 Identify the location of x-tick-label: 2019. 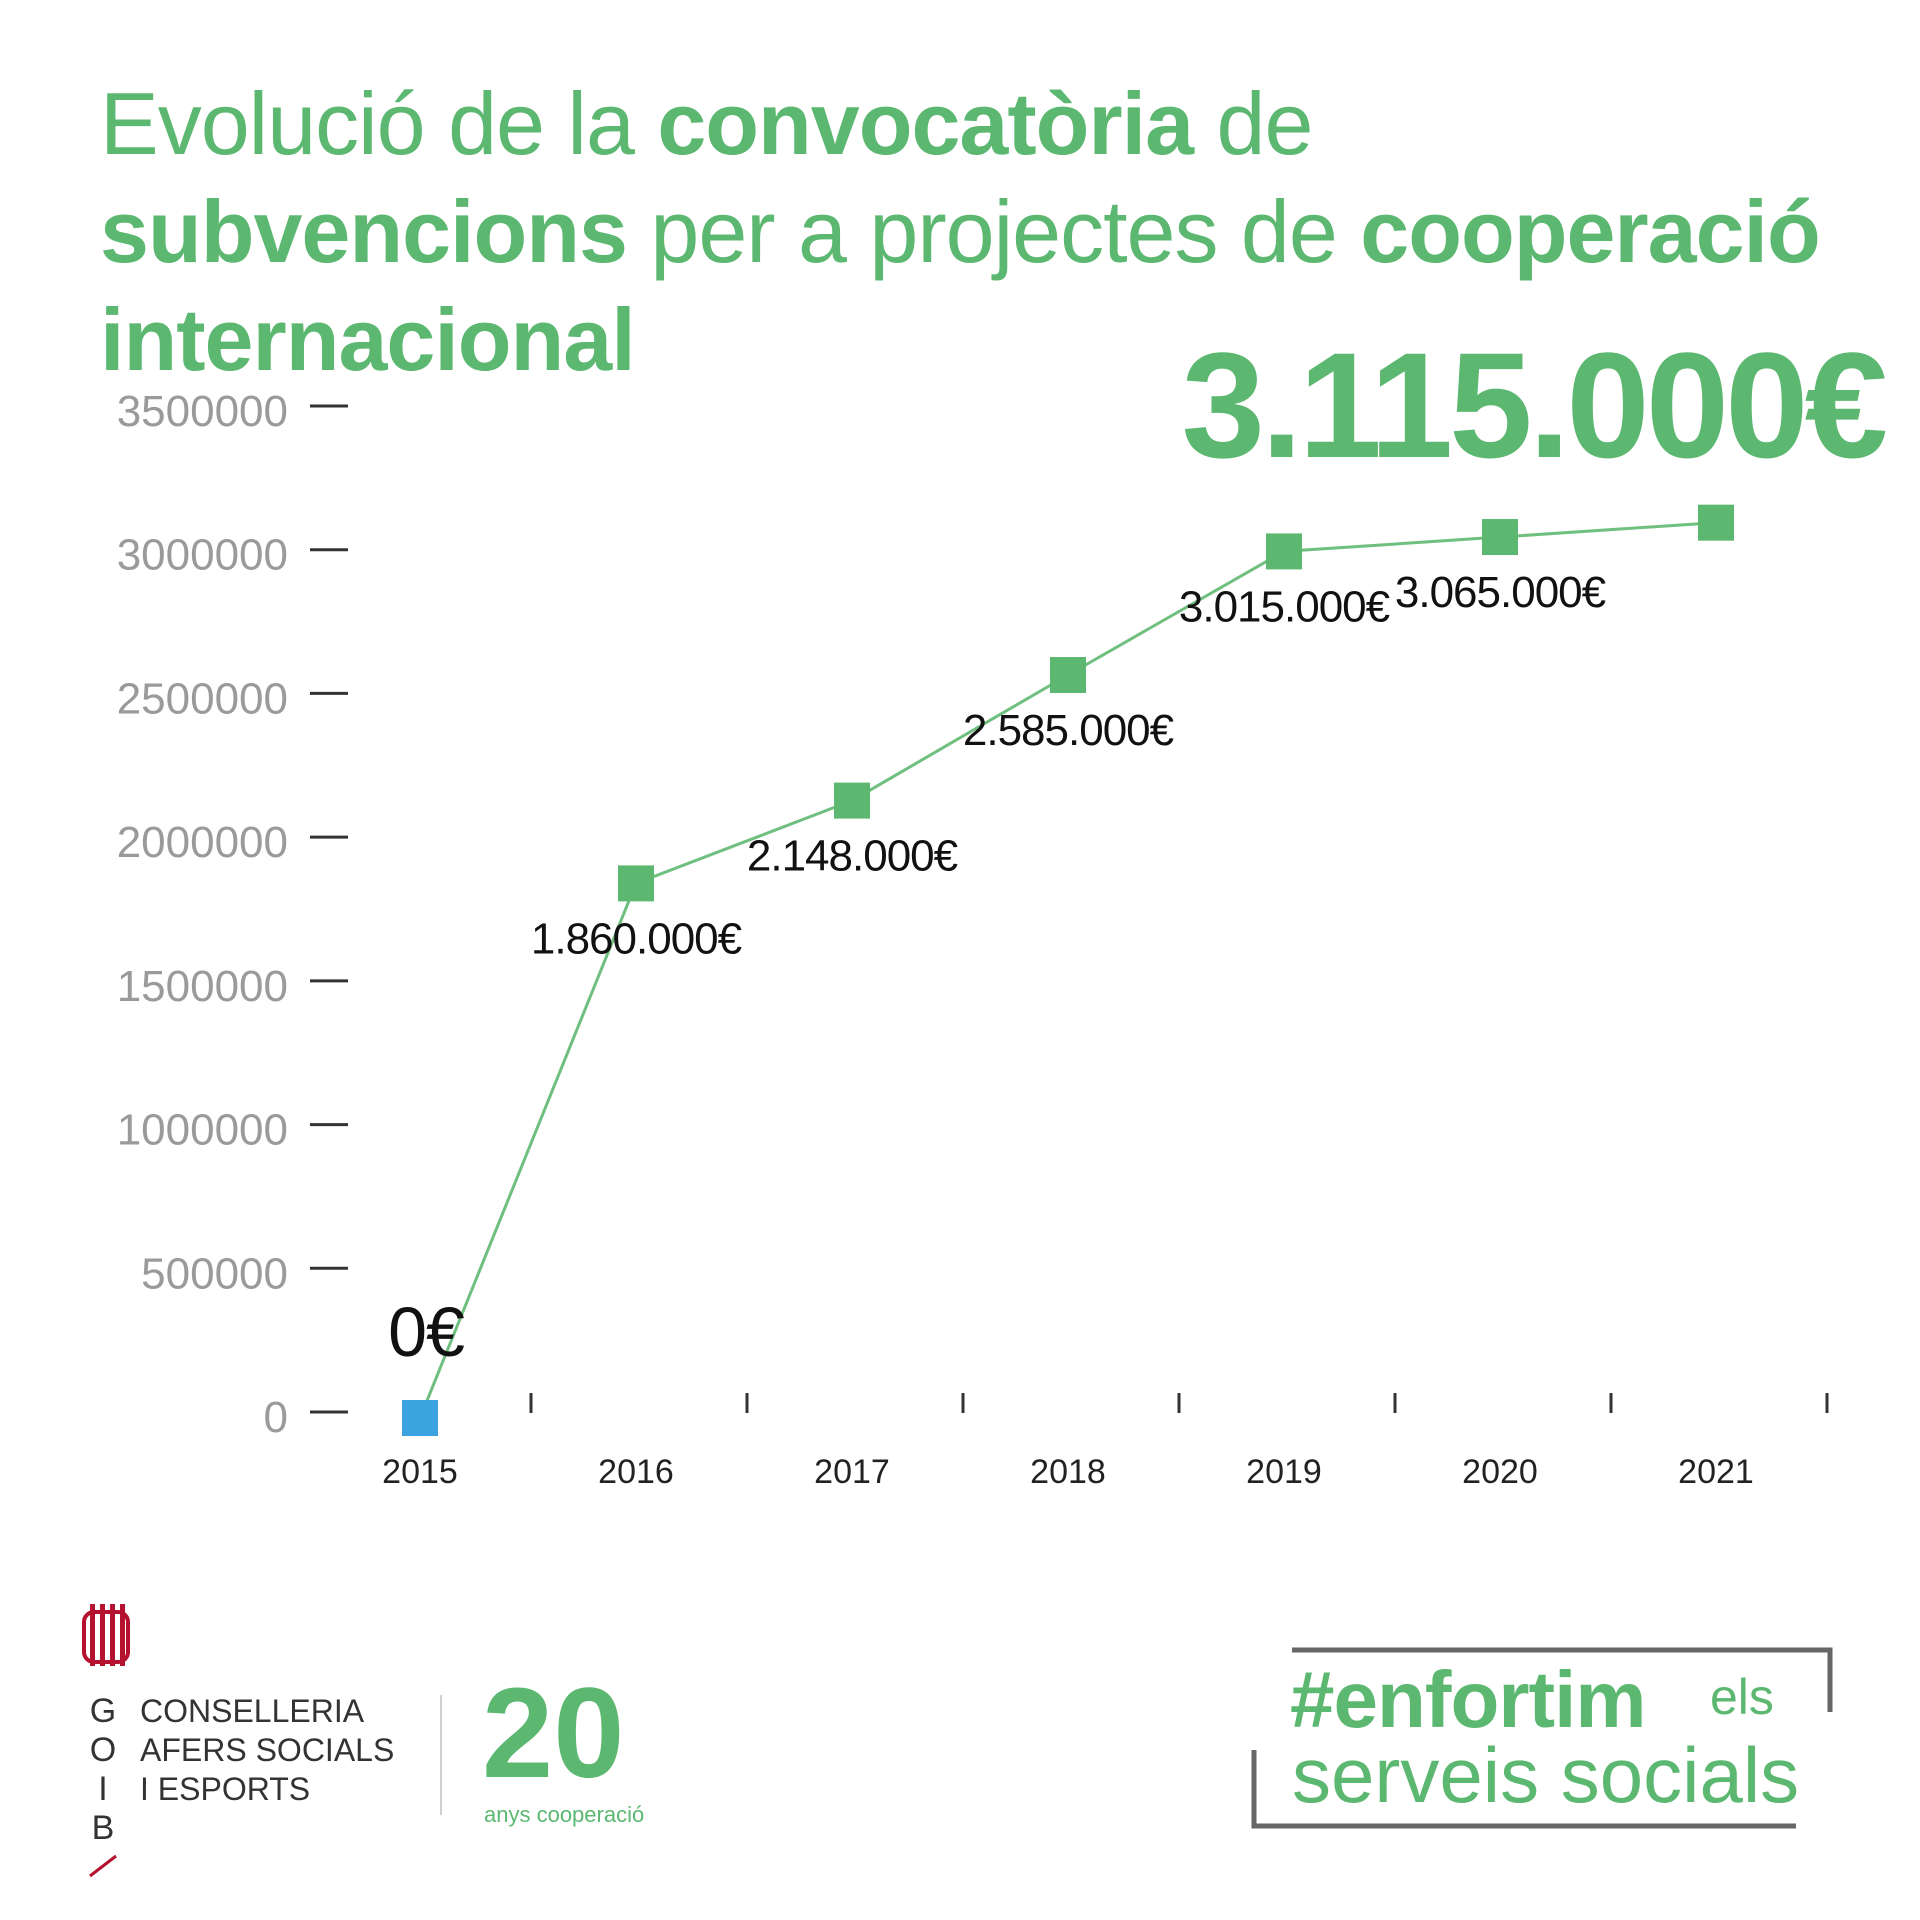
(1284, 1472).